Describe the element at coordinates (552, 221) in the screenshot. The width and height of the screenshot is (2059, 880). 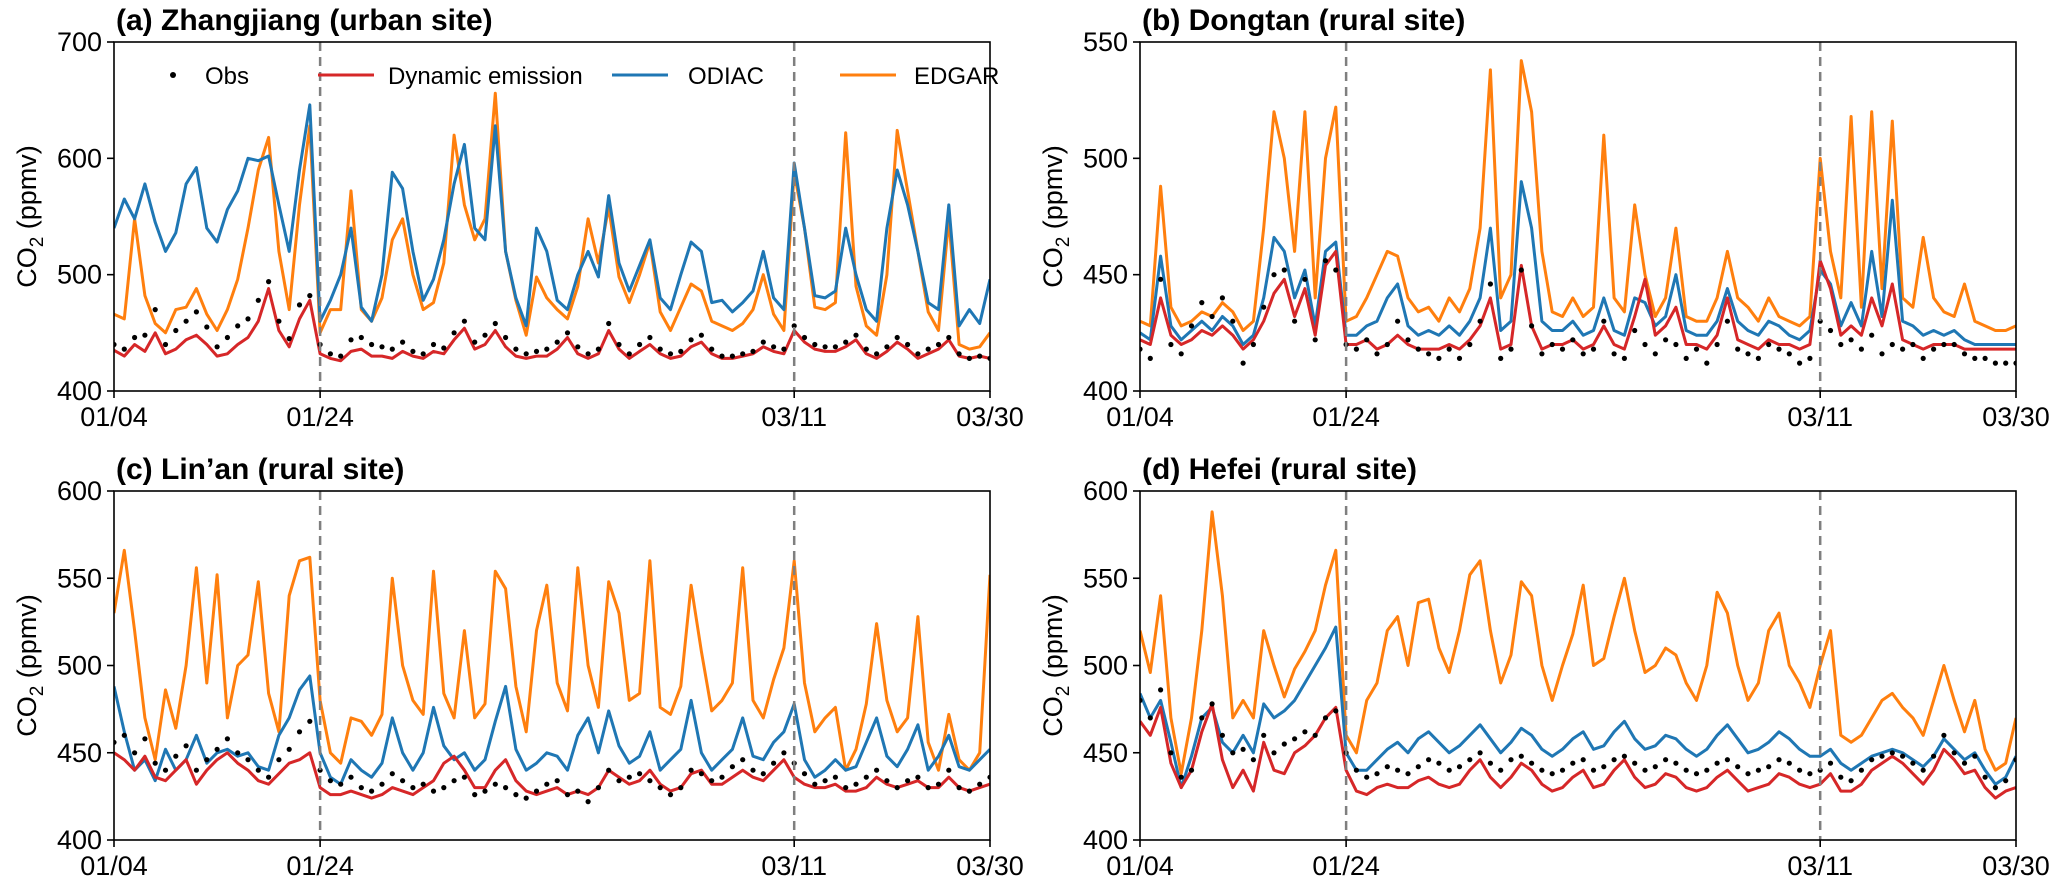
I see `series-line-edgar` at that location.